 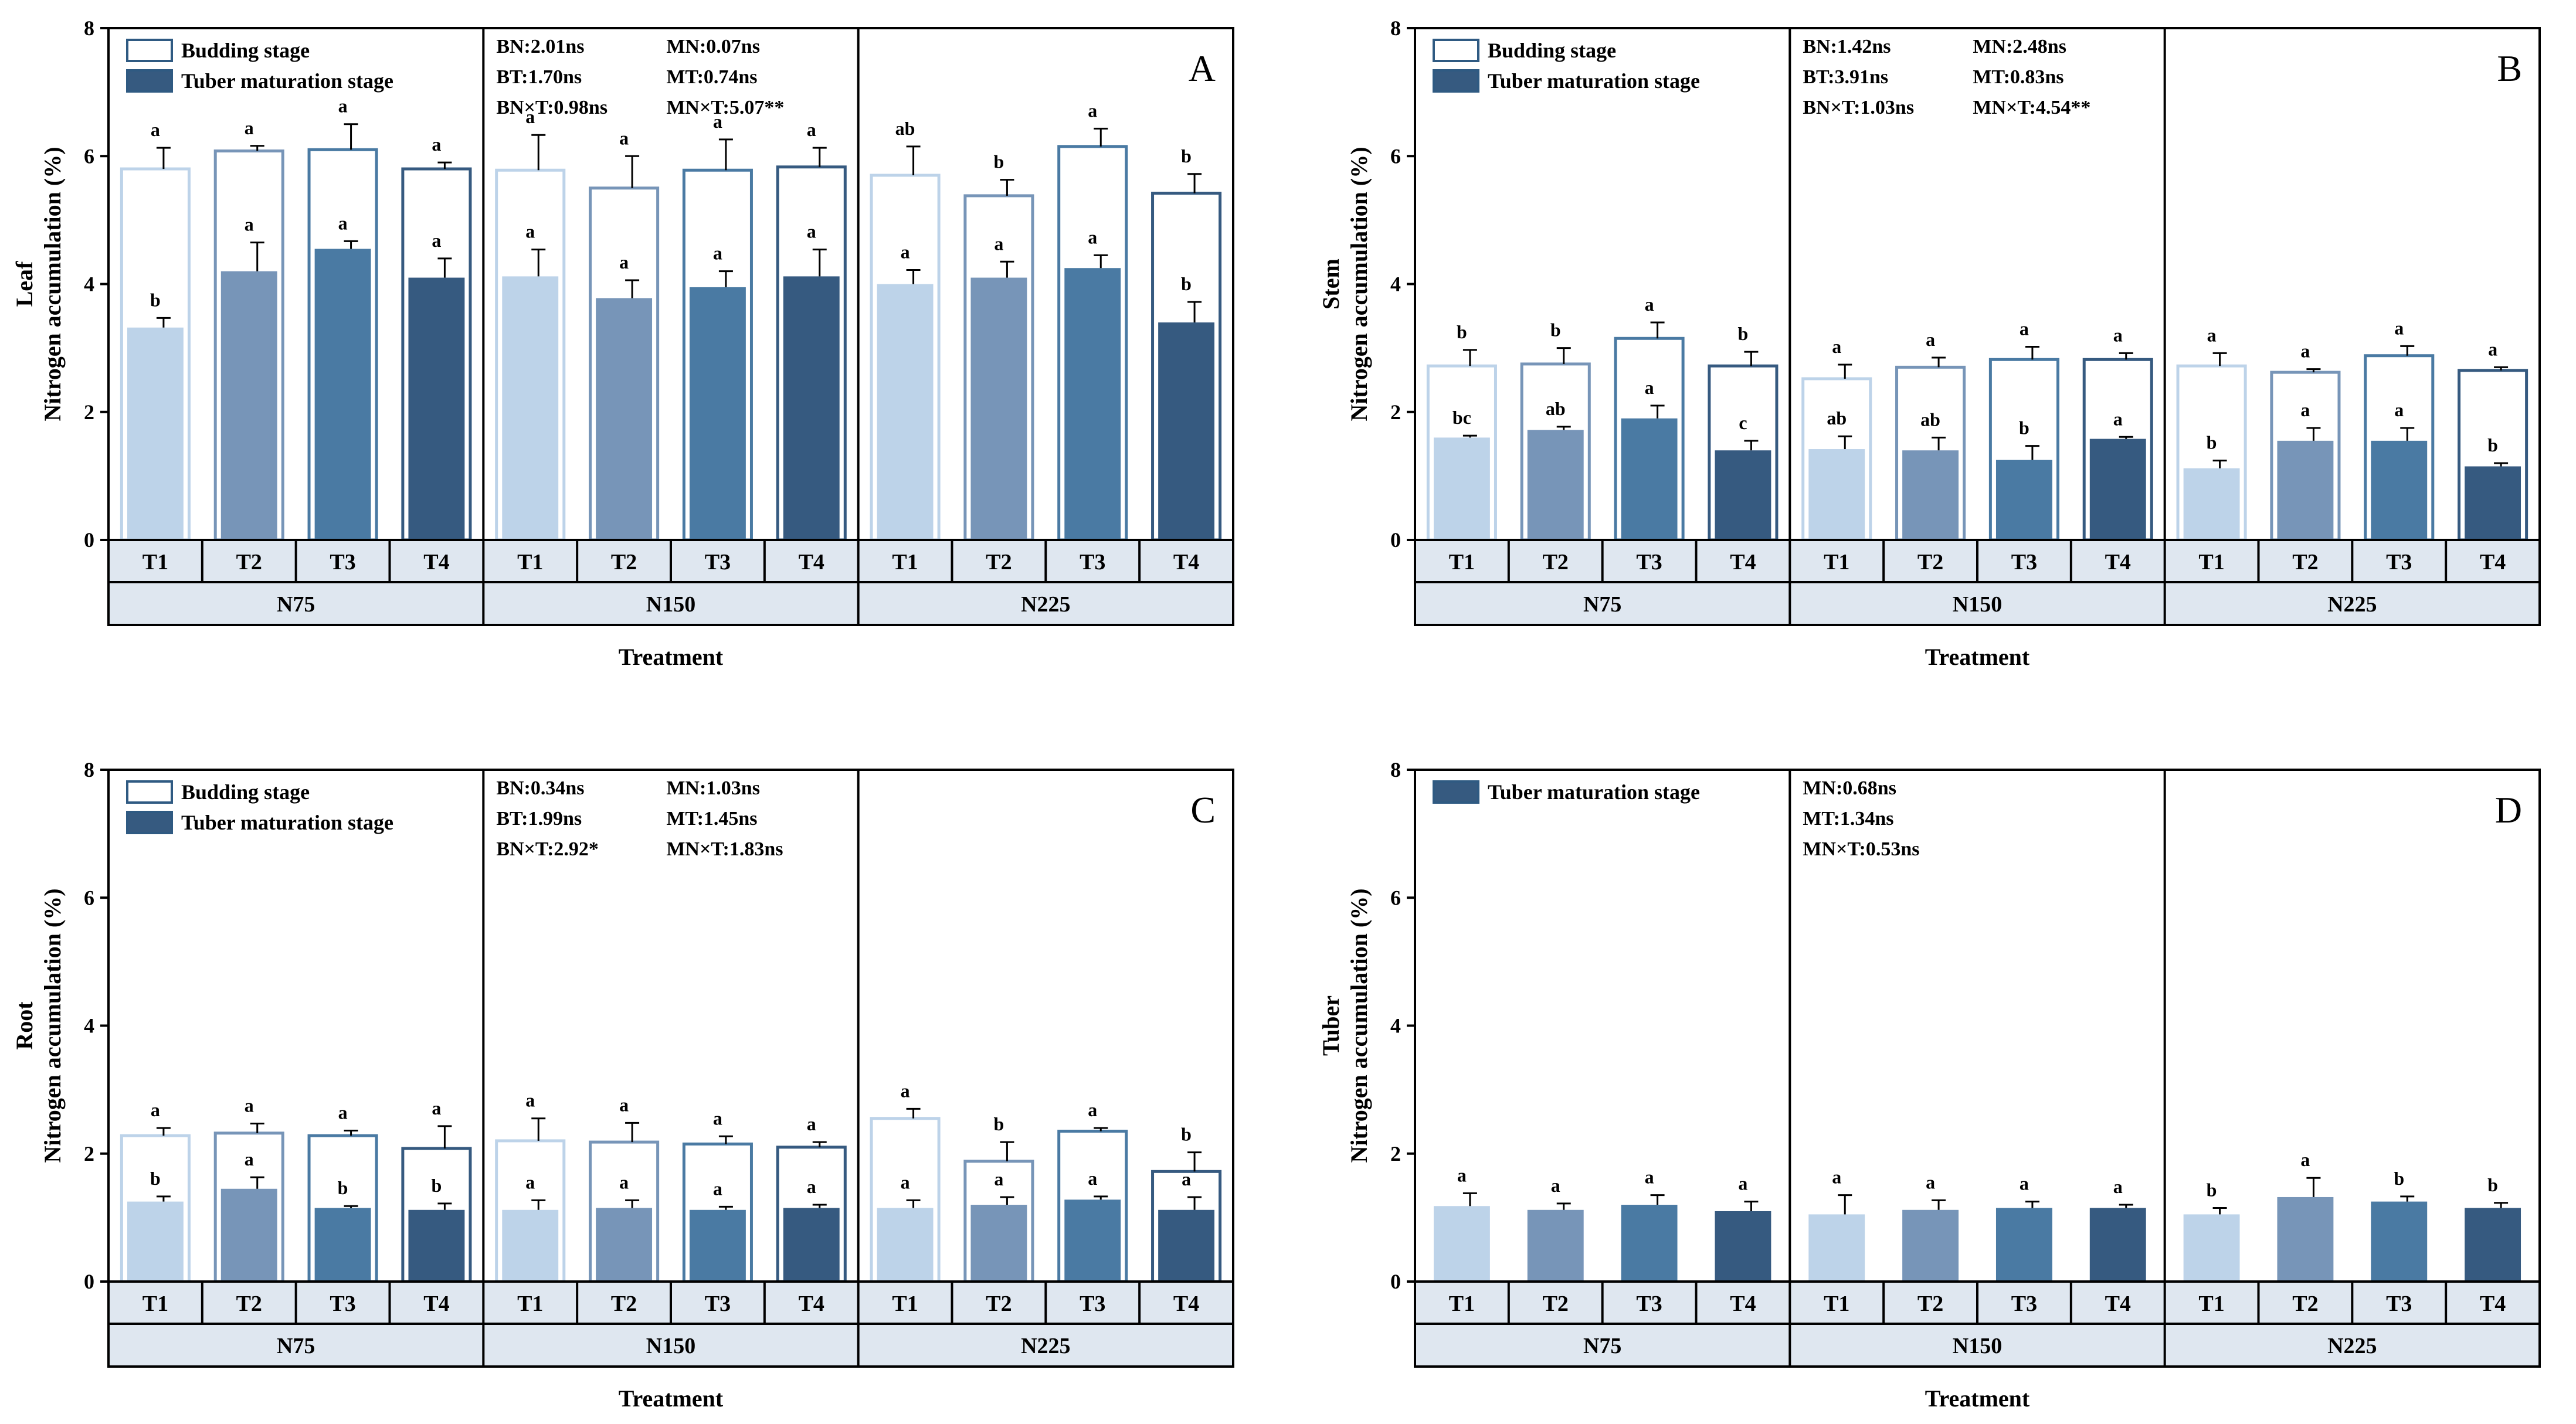 What do you see at coordinates (1359, 1025) in the screenshot?
I see `y-axis-label: Nitrogen accumulation (%)` at bounding box center [1359, 1025].